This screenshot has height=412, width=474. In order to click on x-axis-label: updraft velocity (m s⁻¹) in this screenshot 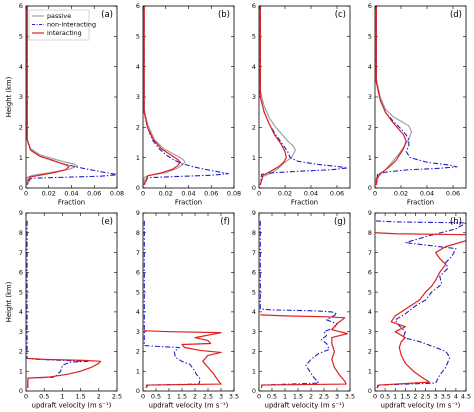, I will do `click(305, 406)`.